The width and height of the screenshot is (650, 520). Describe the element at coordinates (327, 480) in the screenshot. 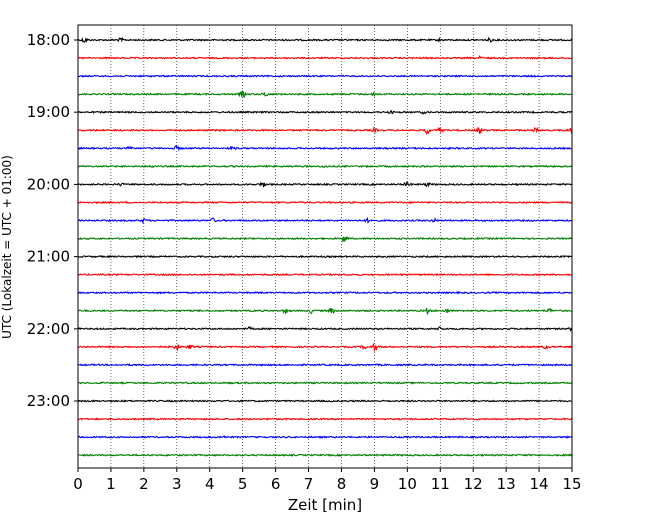

I see `x-axis-ticks: 0 1 2 3 4 5 6 7 8 9 10 11 12 13 14 15` at that location.